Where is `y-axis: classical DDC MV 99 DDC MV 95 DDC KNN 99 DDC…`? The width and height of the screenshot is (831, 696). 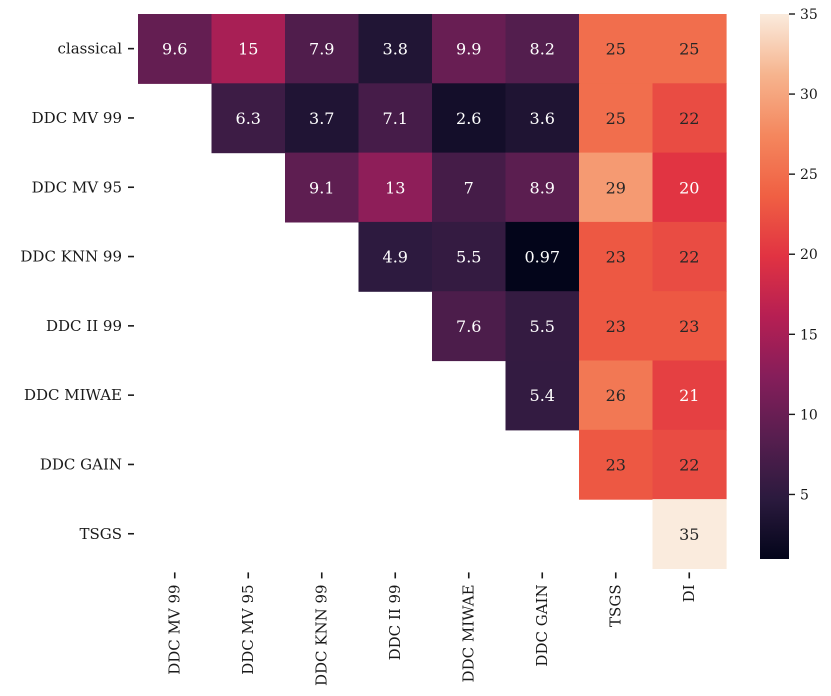
y-axis: classical DDC MV 99 DDC MV 95 DDC KNN 99 DDC… is located at coordinates (77, 291).